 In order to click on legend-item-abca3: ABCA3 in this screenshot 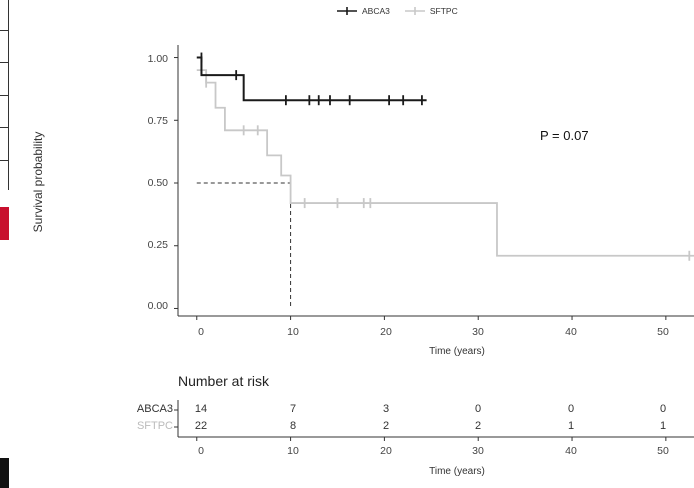, I will do `click(363, 11)`.